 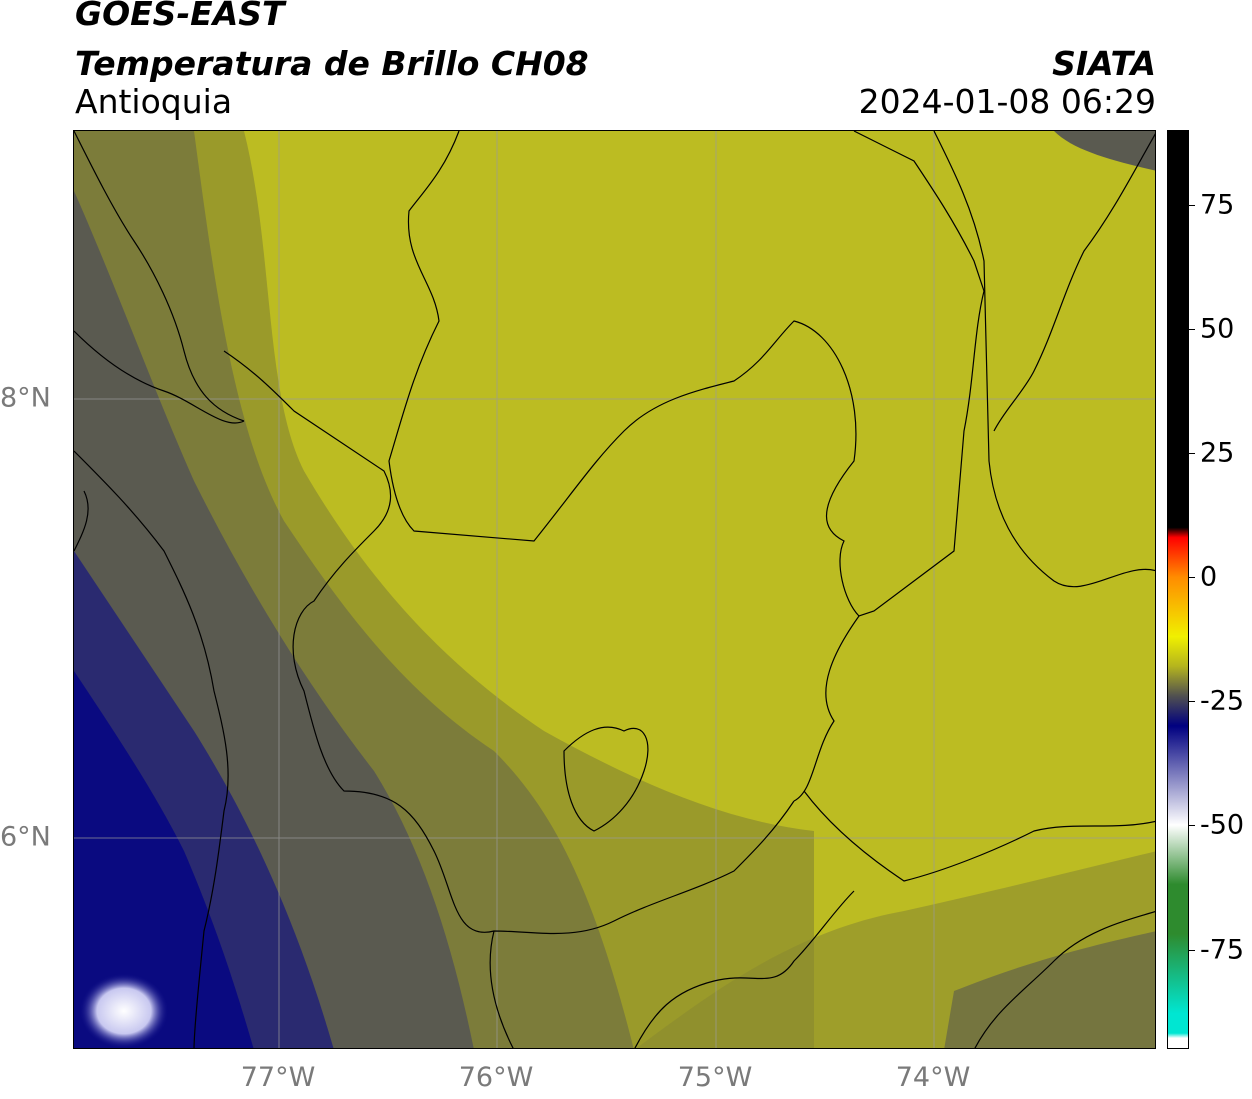 What do you see at coordinates (1007, 101) in the screenshot?
I see `timestamp-label: 2024-01-08 06:29` at bounding box center [1007, 101].